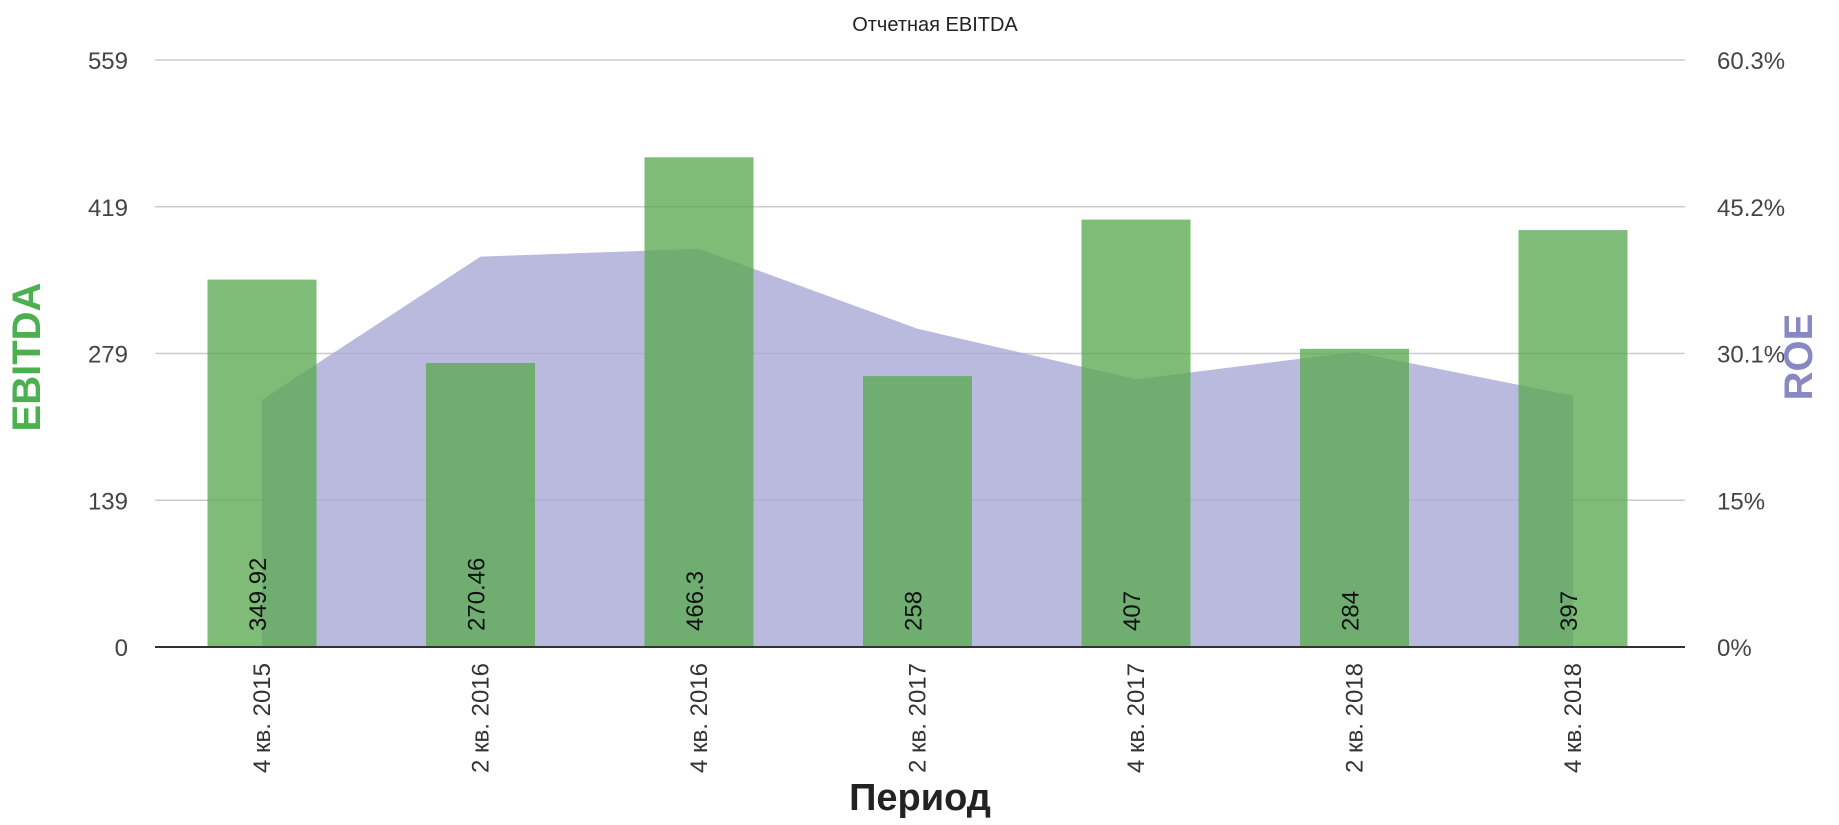  I want to click on y-tick-right-0: 0%, so click(1734, 648).